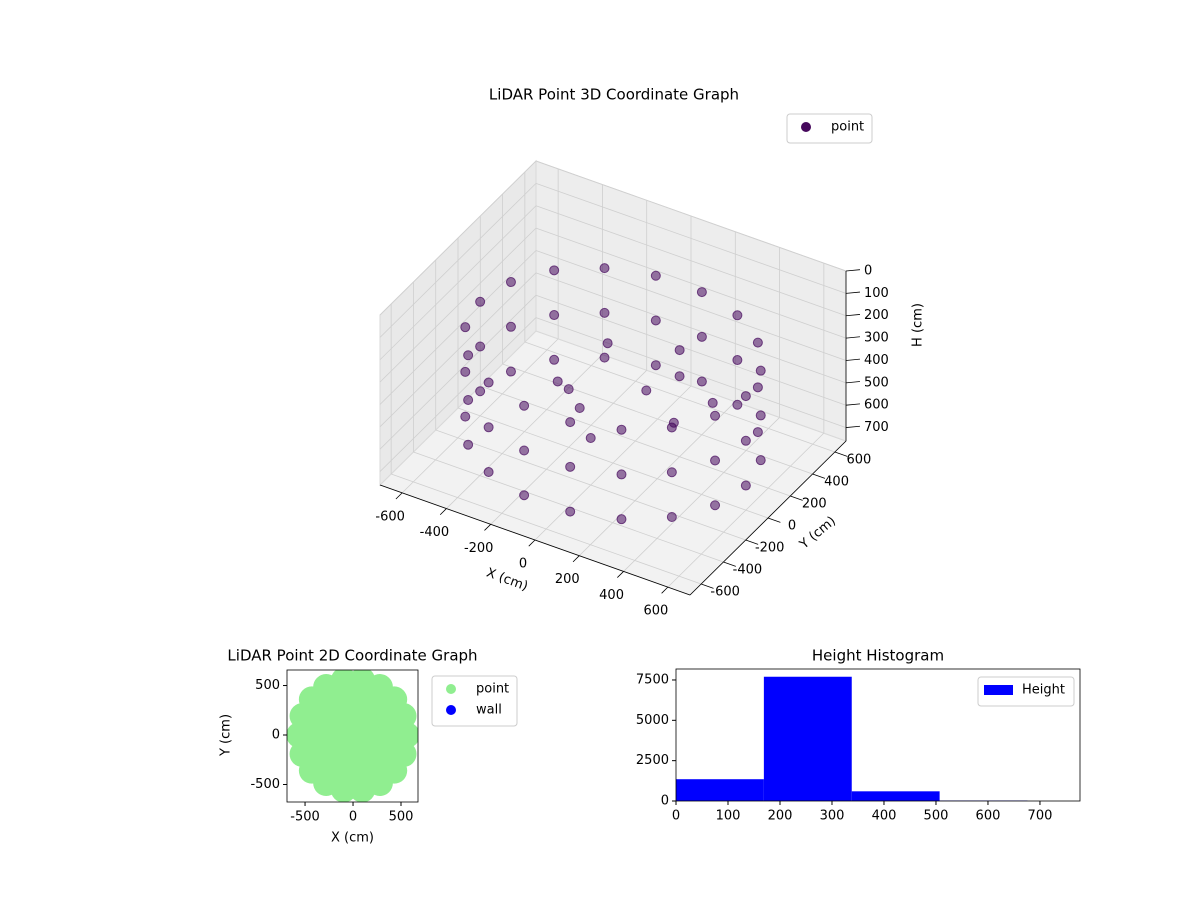  I want to click on x-tick-label: 200, so click(567, 579).